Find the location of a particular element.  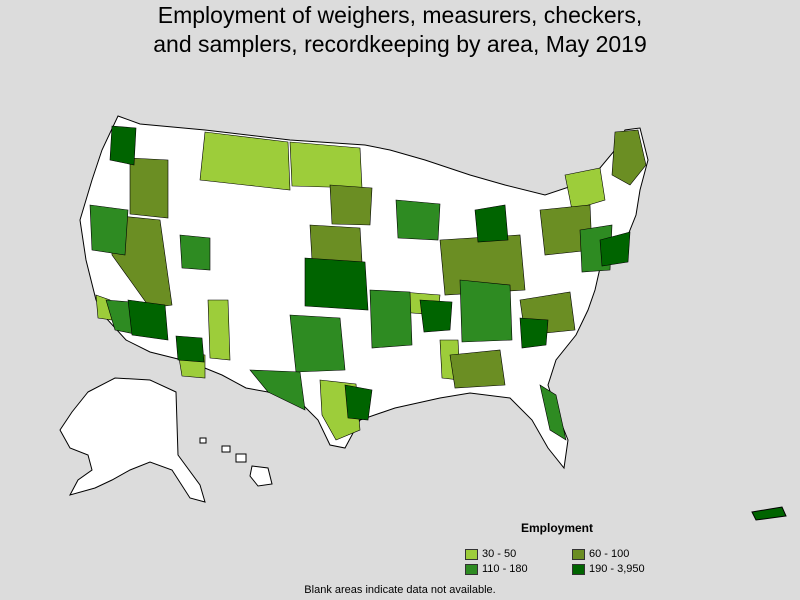

legend-label: 60 - 100 is located at coordinates (609, 554).